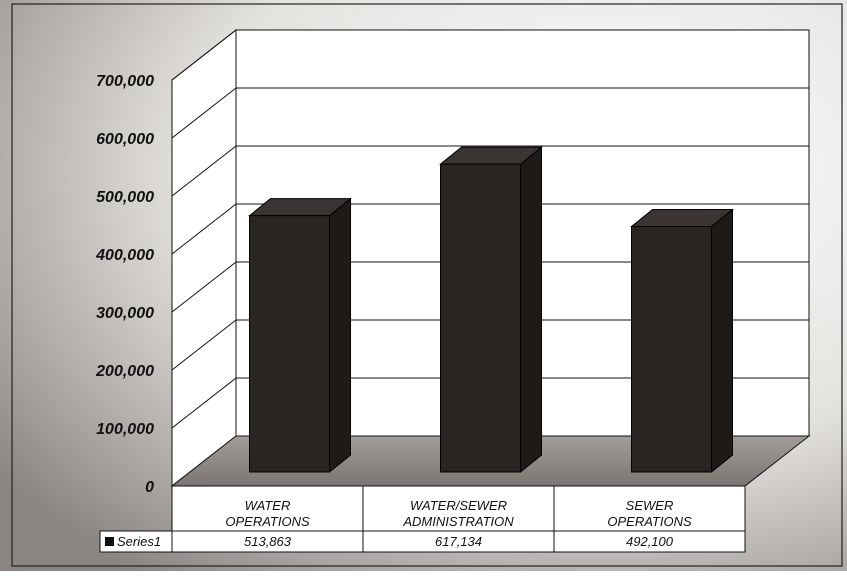  Describe the element at coordinates (204, 258) in the screenshot. I see `side-wall` at that location.